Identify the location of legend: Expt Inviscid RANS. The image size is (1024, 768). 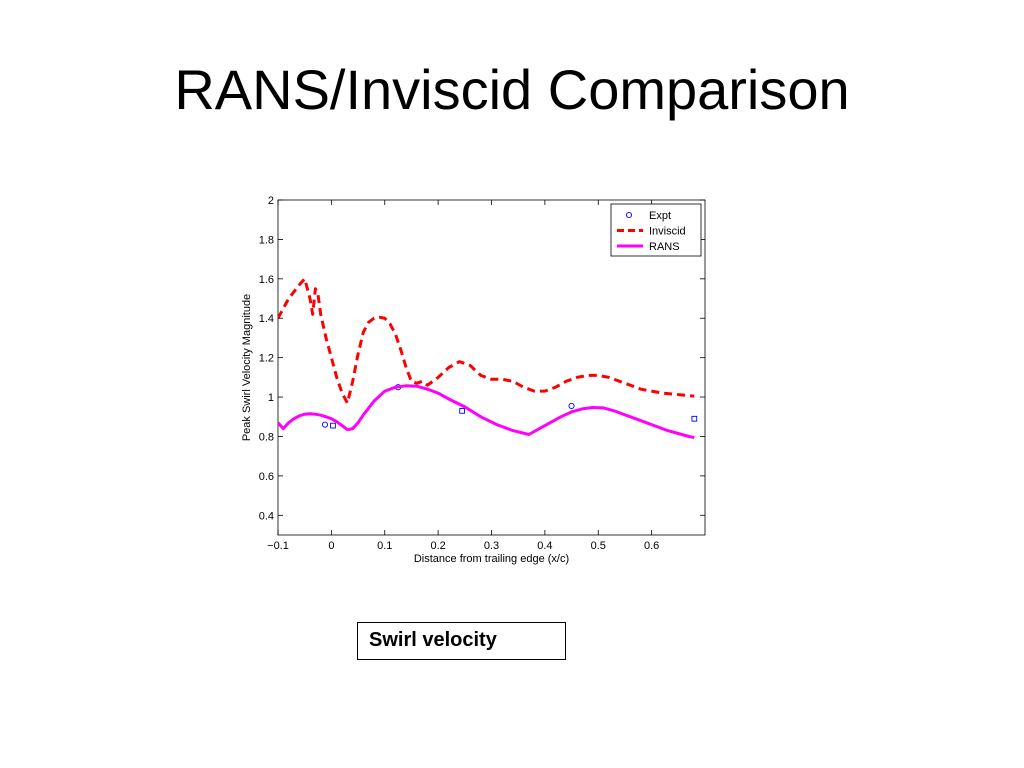
(656, 230).